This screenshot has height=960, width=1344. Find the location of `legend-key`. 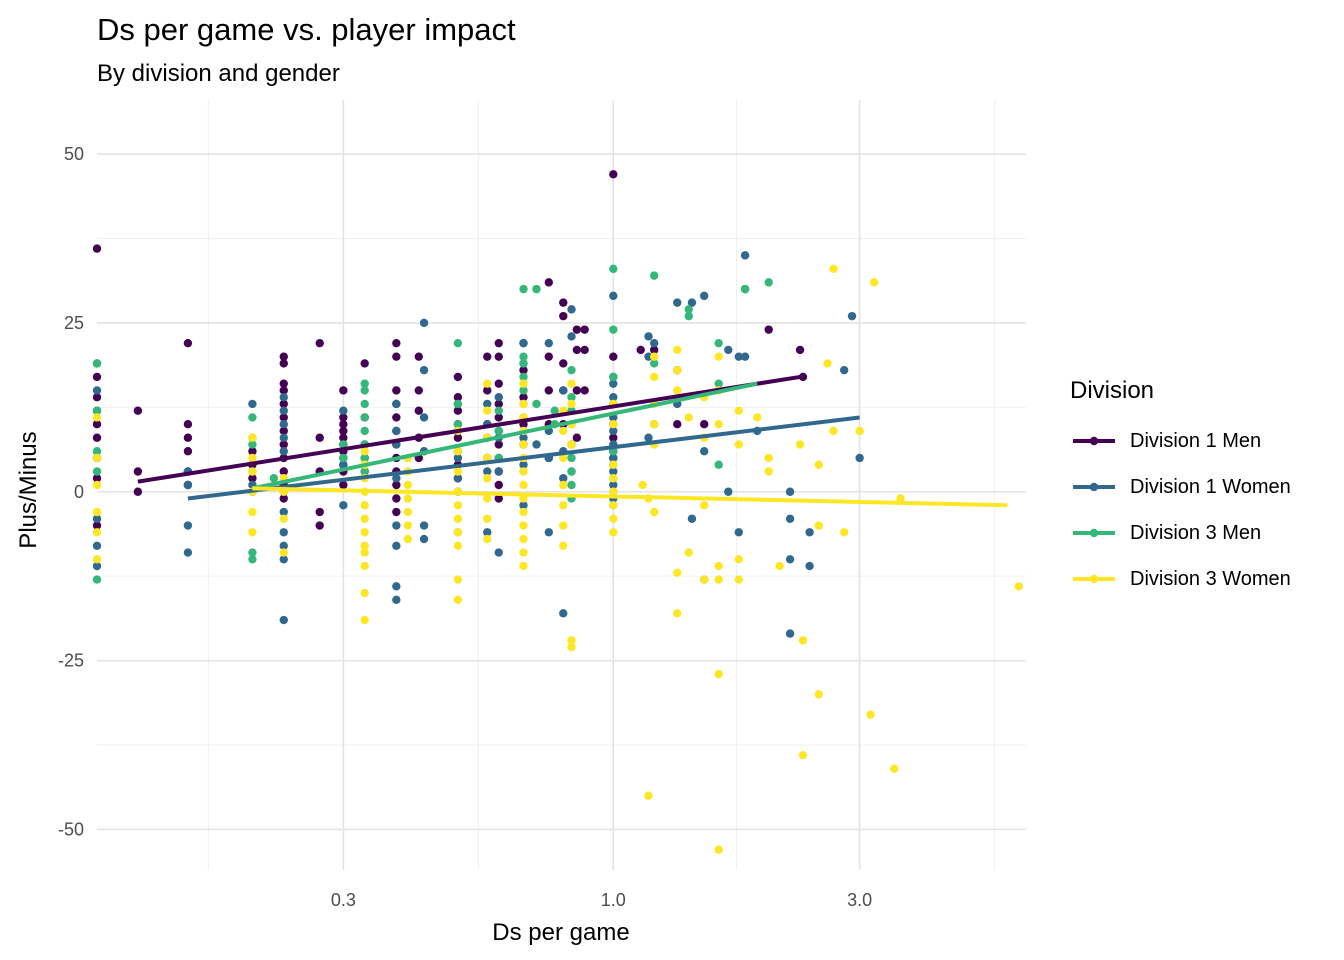

legend-key is located at coordinates (1094, 487).